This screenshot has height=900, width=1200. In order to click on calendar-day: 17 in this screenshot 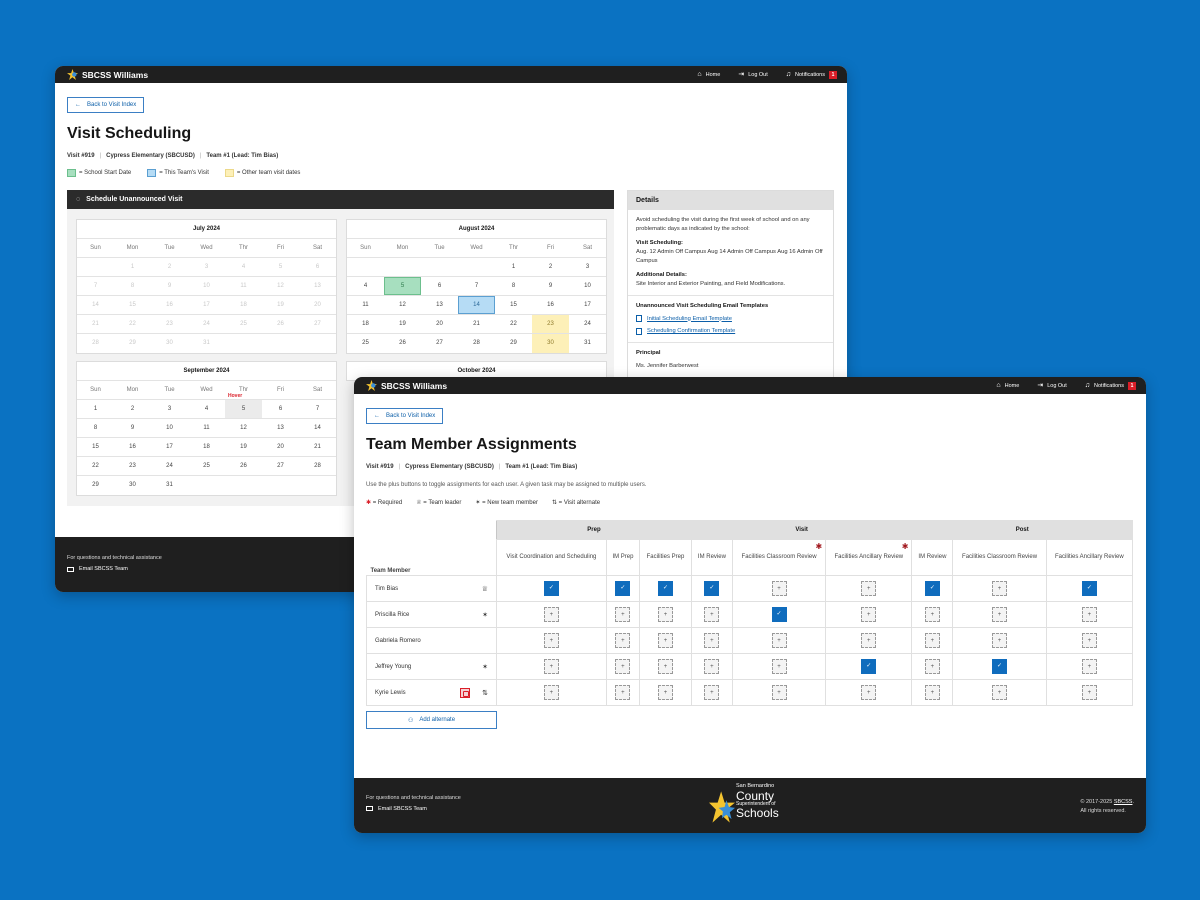, I will do `click(587, 305)`.